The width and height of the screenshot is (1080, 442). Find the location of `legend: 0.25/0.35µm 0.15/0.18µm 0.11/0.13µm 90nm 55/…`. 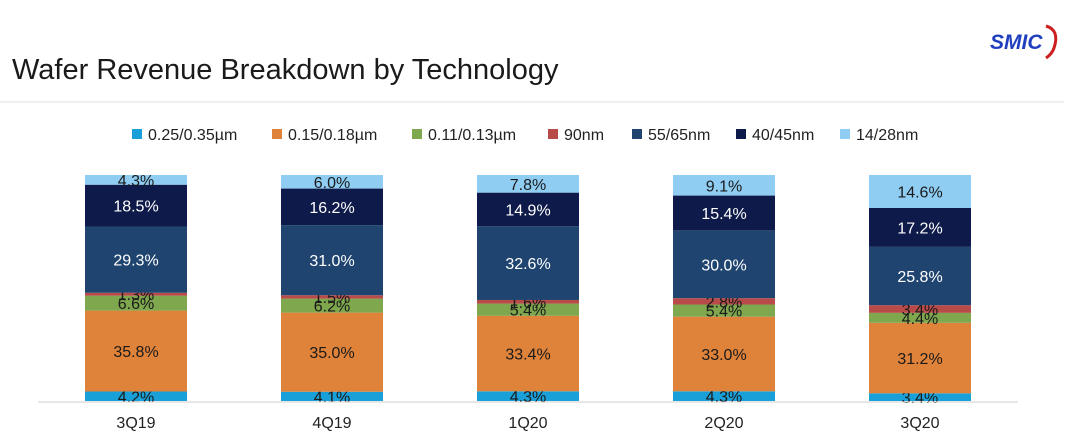

legend: 0.25/0.35µm 0.15/0.18µm 0.11/0.13µm 90nm 55/… is located at coordinates (525, 135).